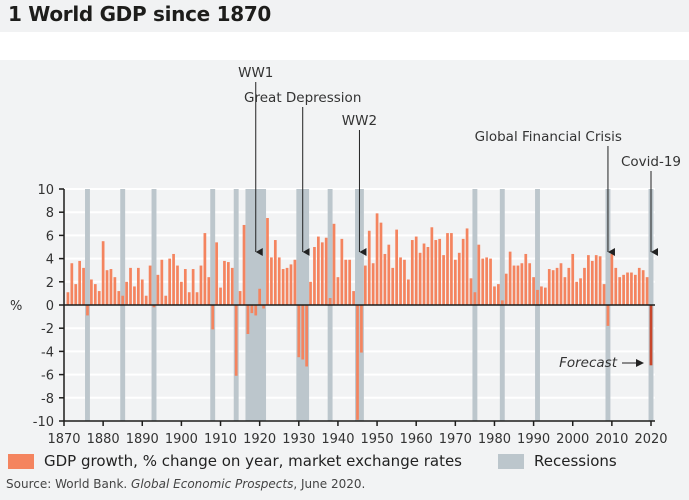 The height and width of the screenshot is (500, 689). Describe the element at coordinates (533, 439) in the screenshot. I see `x-tick-label: 1990` at that location.